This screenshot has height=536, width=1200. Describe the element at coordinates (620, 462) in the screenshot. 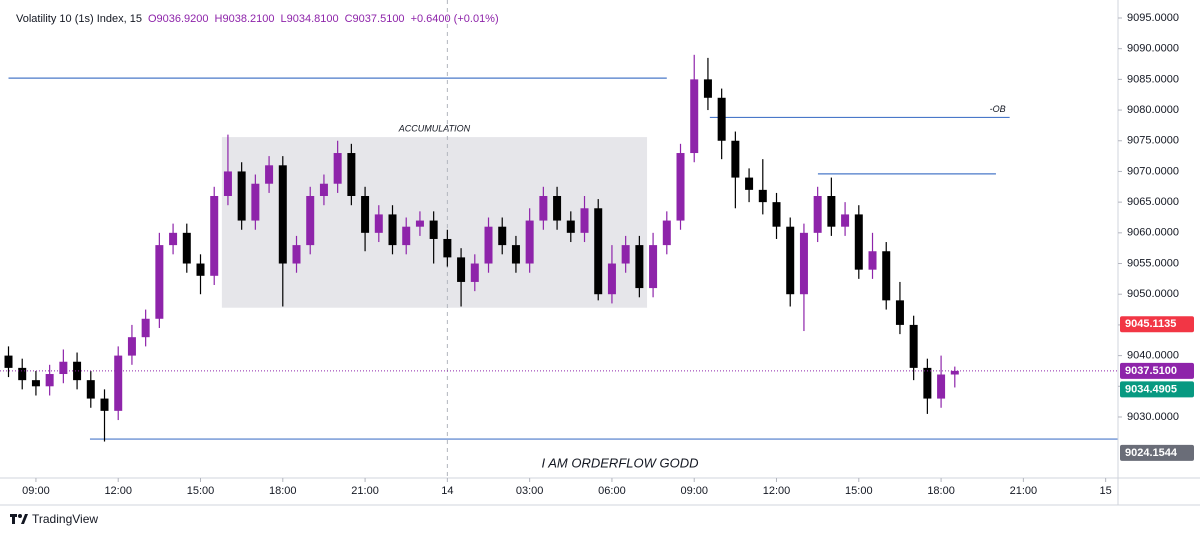

I see `caption: I AM ORDERFLOW GODD` at that location.